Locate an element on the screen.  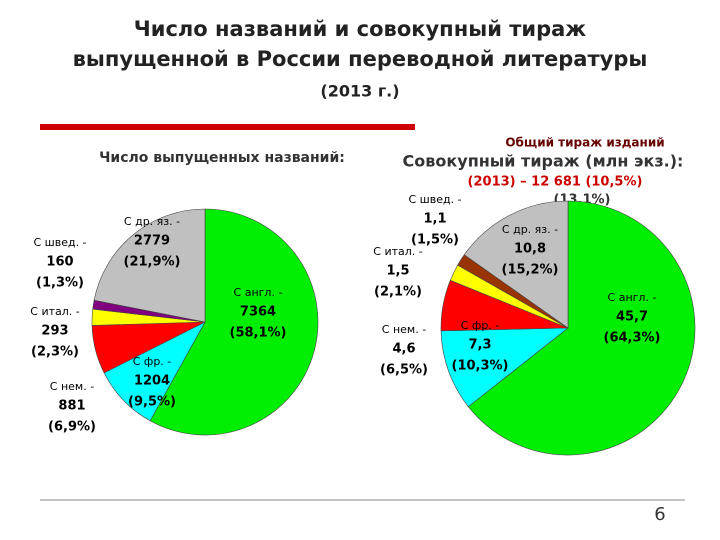
slice-value: 293 is located at coordinates (54, 331).